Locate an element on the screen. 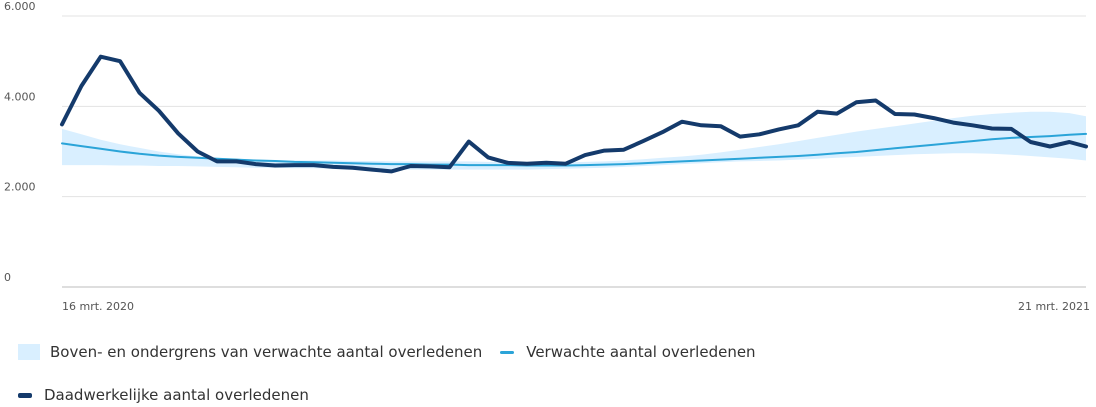 Image resolution: width=1096 pixels, height=407 pixels. y-tick-label-2000: 2.000 is located at coordinates (20, 187).